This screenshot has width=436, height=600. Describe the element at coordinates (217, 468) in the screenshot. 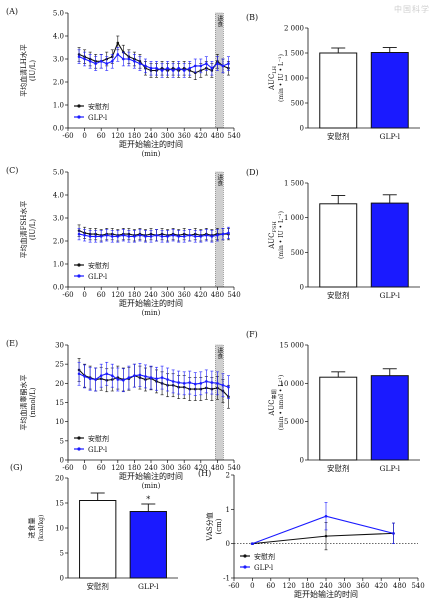

I see `x-tick-label: 480` at that location.